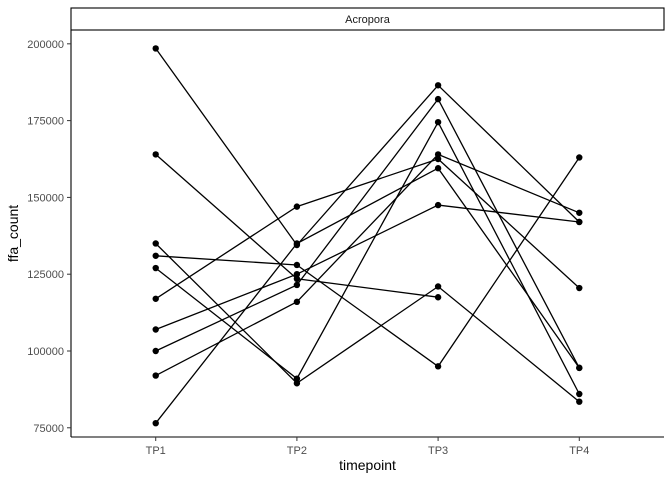  What do you see at coordinates (438, 451) in the screenshot?
I see `x-tick-label: TP3` at bounding box center [438, 451].